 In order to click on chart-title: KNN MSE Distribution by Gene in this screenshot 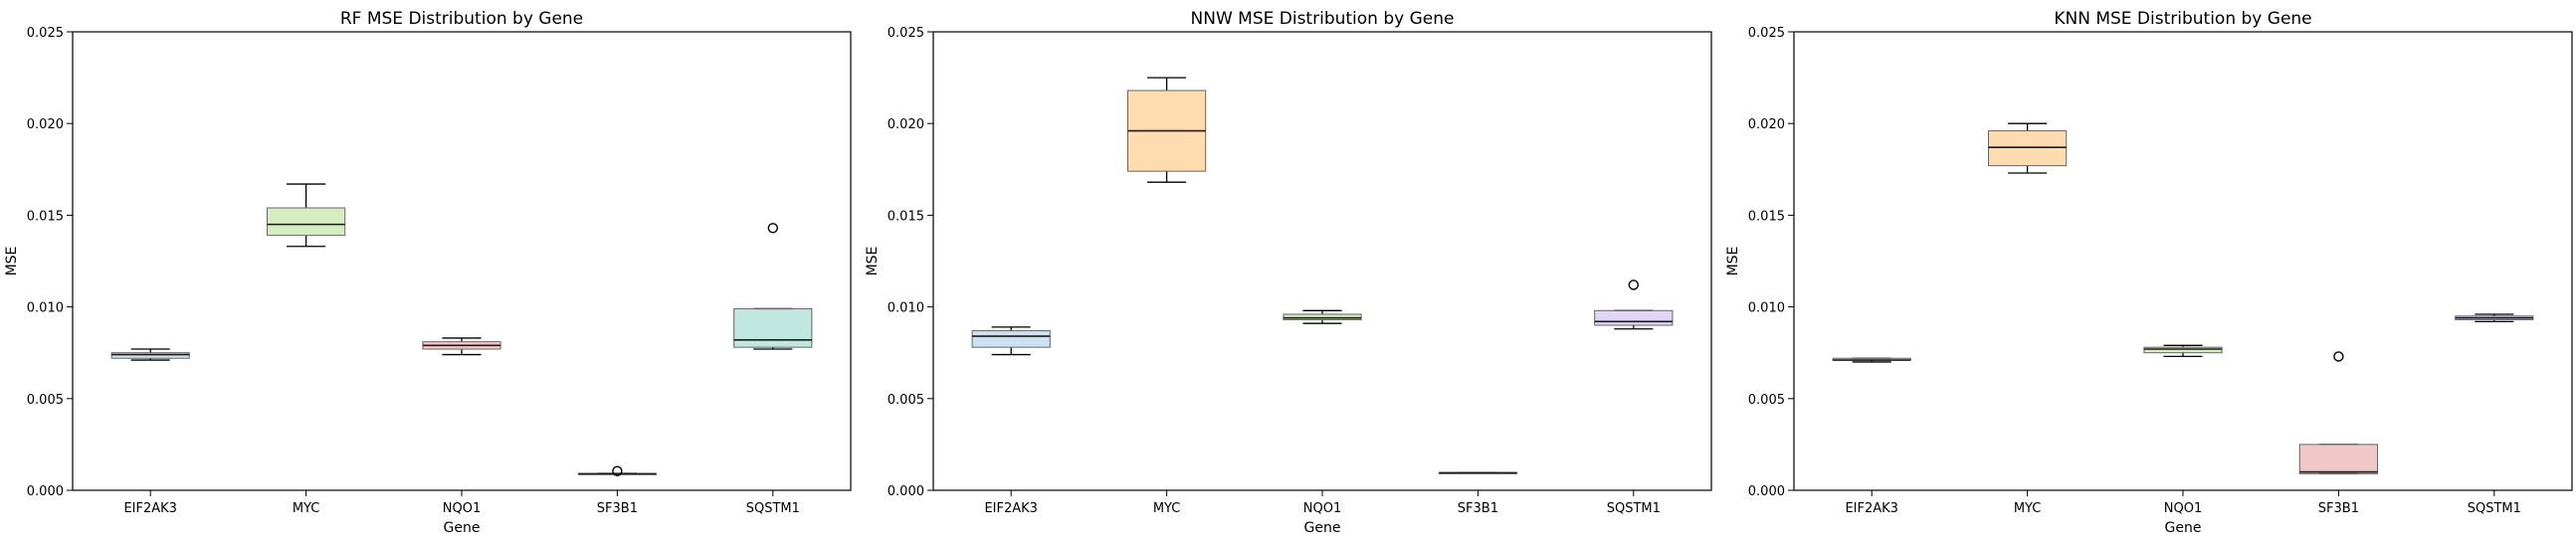, I will do `click(2182, 19)`.